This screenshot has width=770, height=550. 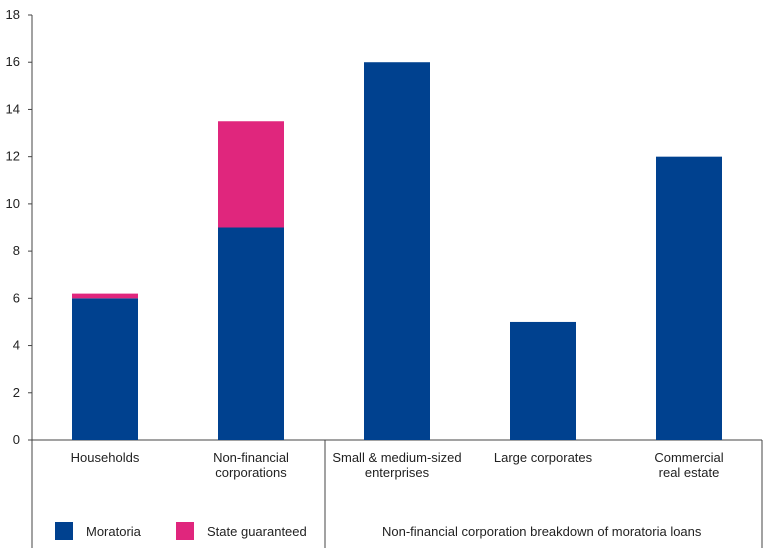 What do you see at coordinates (114, 531) in the screenshot?
I see `legend-label: Moratoria` at bounding box center [114, 531].